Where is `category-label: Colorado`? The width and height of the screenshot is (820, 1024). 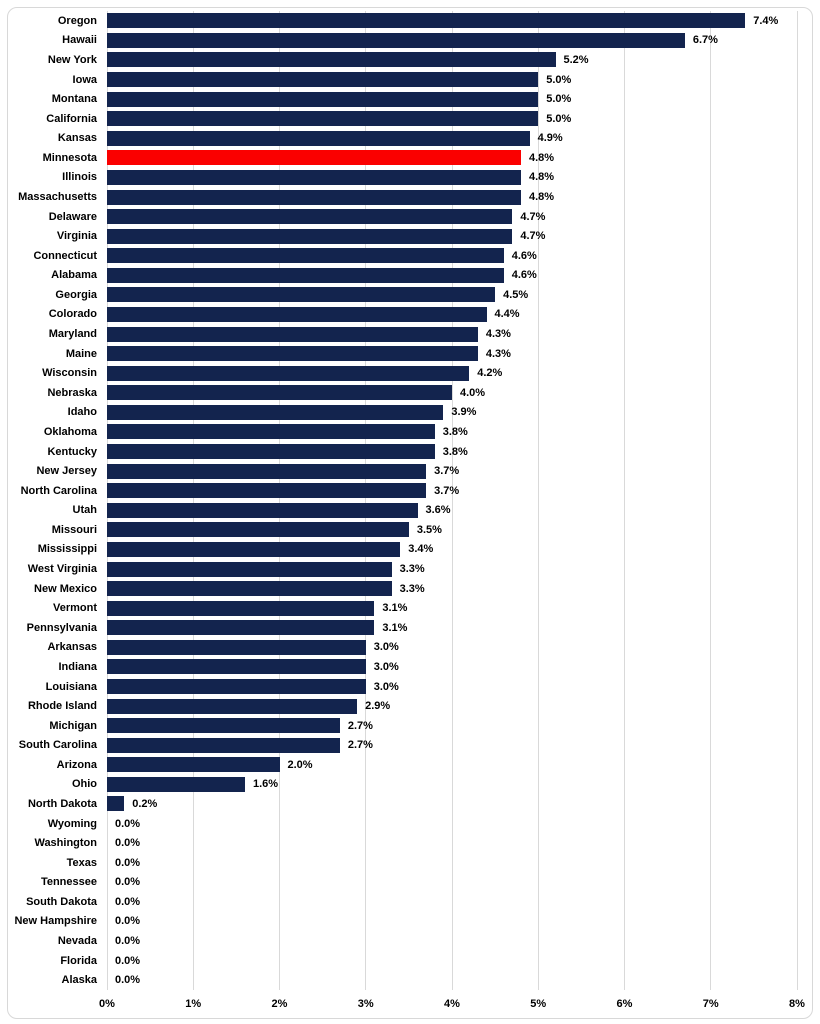
category-label: Colorado is located at coordinates (72, 314).